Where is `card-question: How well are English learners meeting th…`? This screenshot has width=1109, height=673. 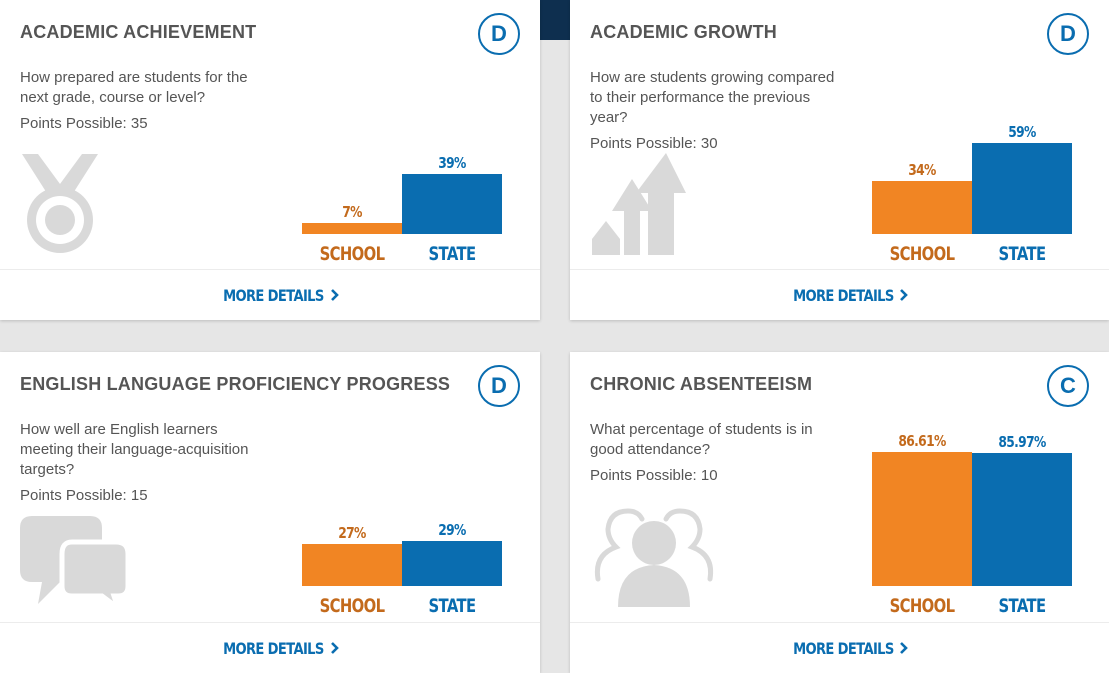
card-question: How well are English learners meeting th… is located at coordinates (134, 449).